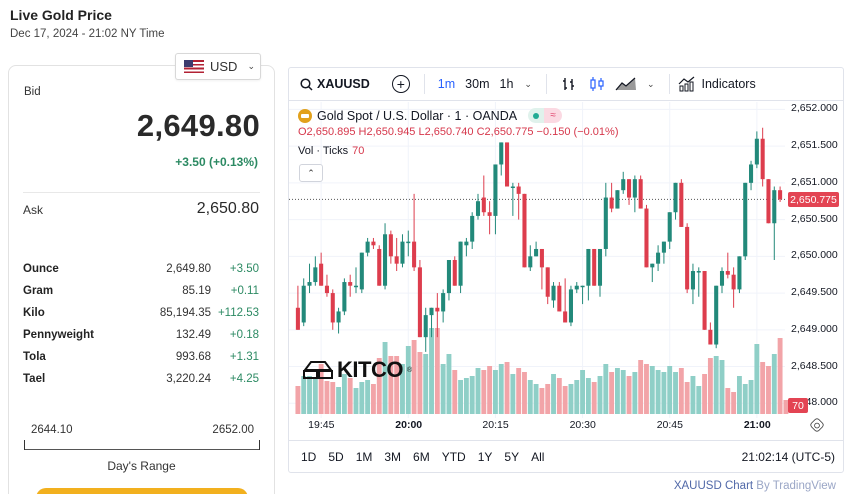  I want to click on unit-price: 993.68, so click(193, 357).